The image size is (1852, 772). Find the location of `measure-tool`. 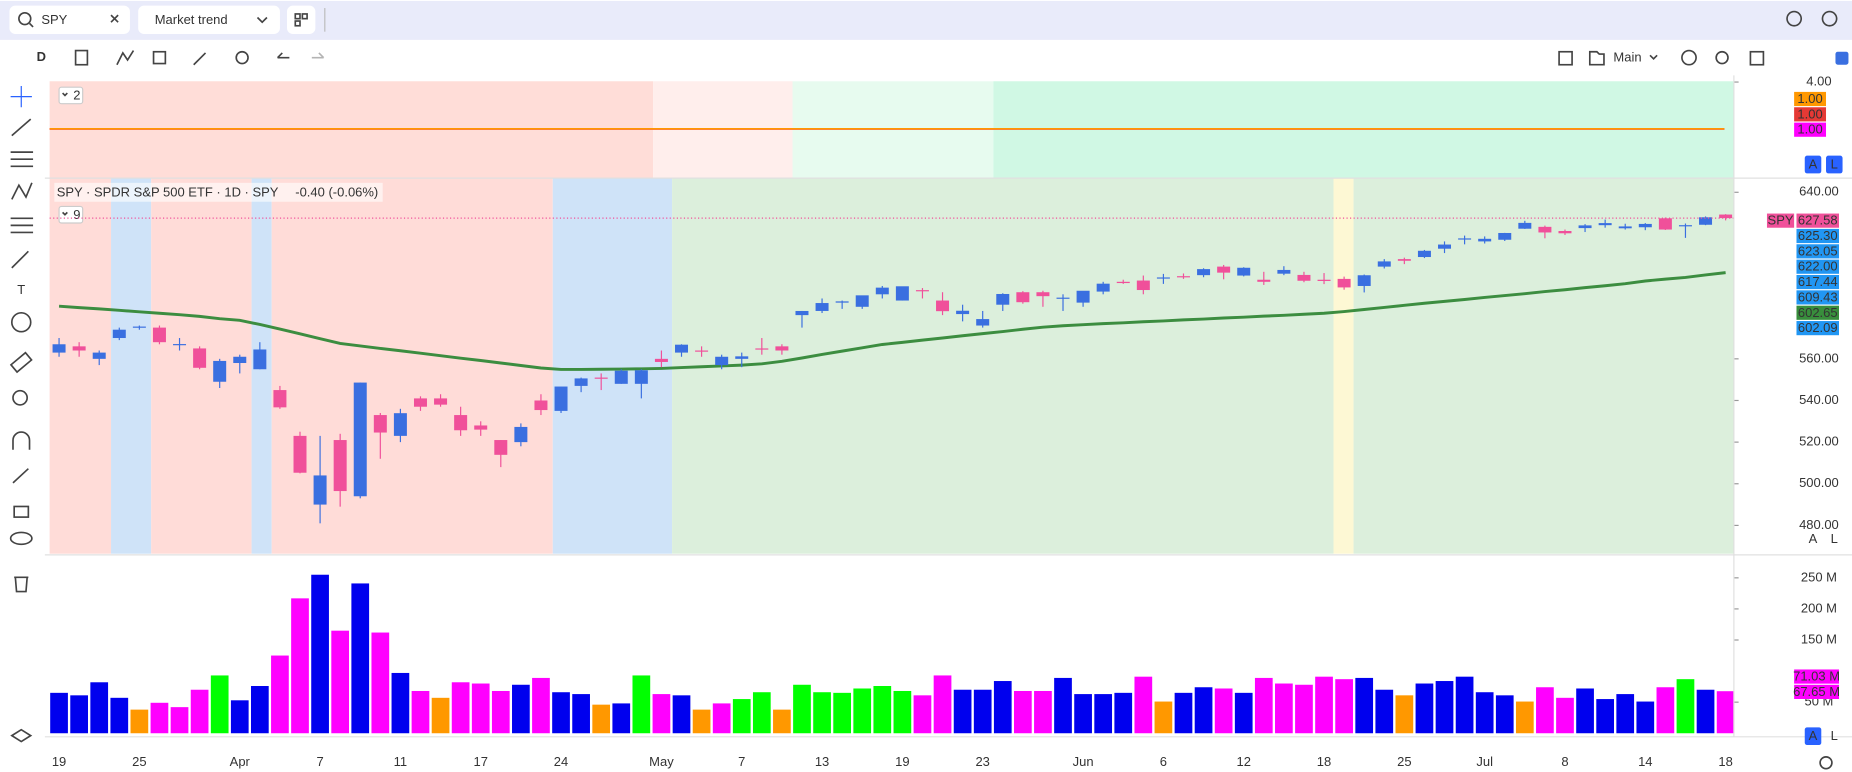

measure-tool is located at coordinates (21, 362).